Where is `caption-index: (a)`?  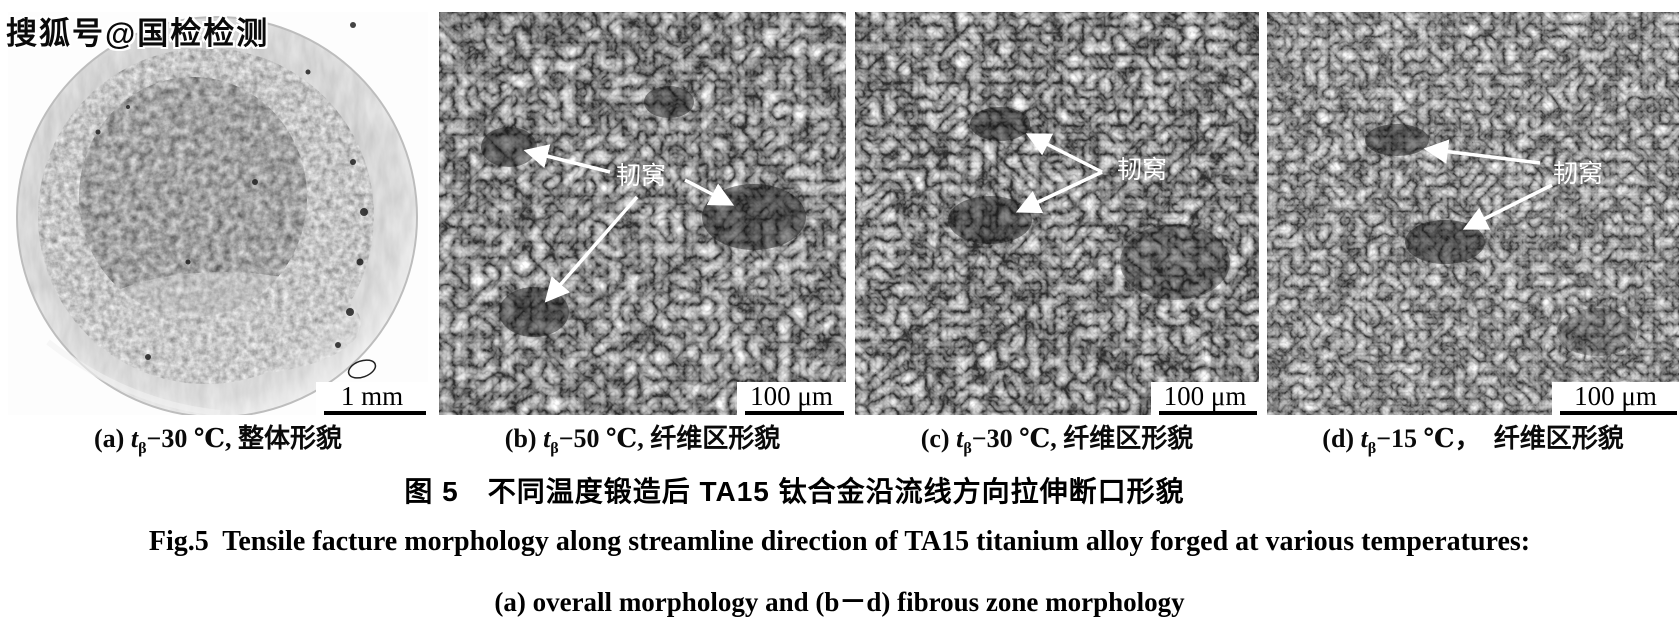
caption-index: (a) is located at coordinates (112, 438).